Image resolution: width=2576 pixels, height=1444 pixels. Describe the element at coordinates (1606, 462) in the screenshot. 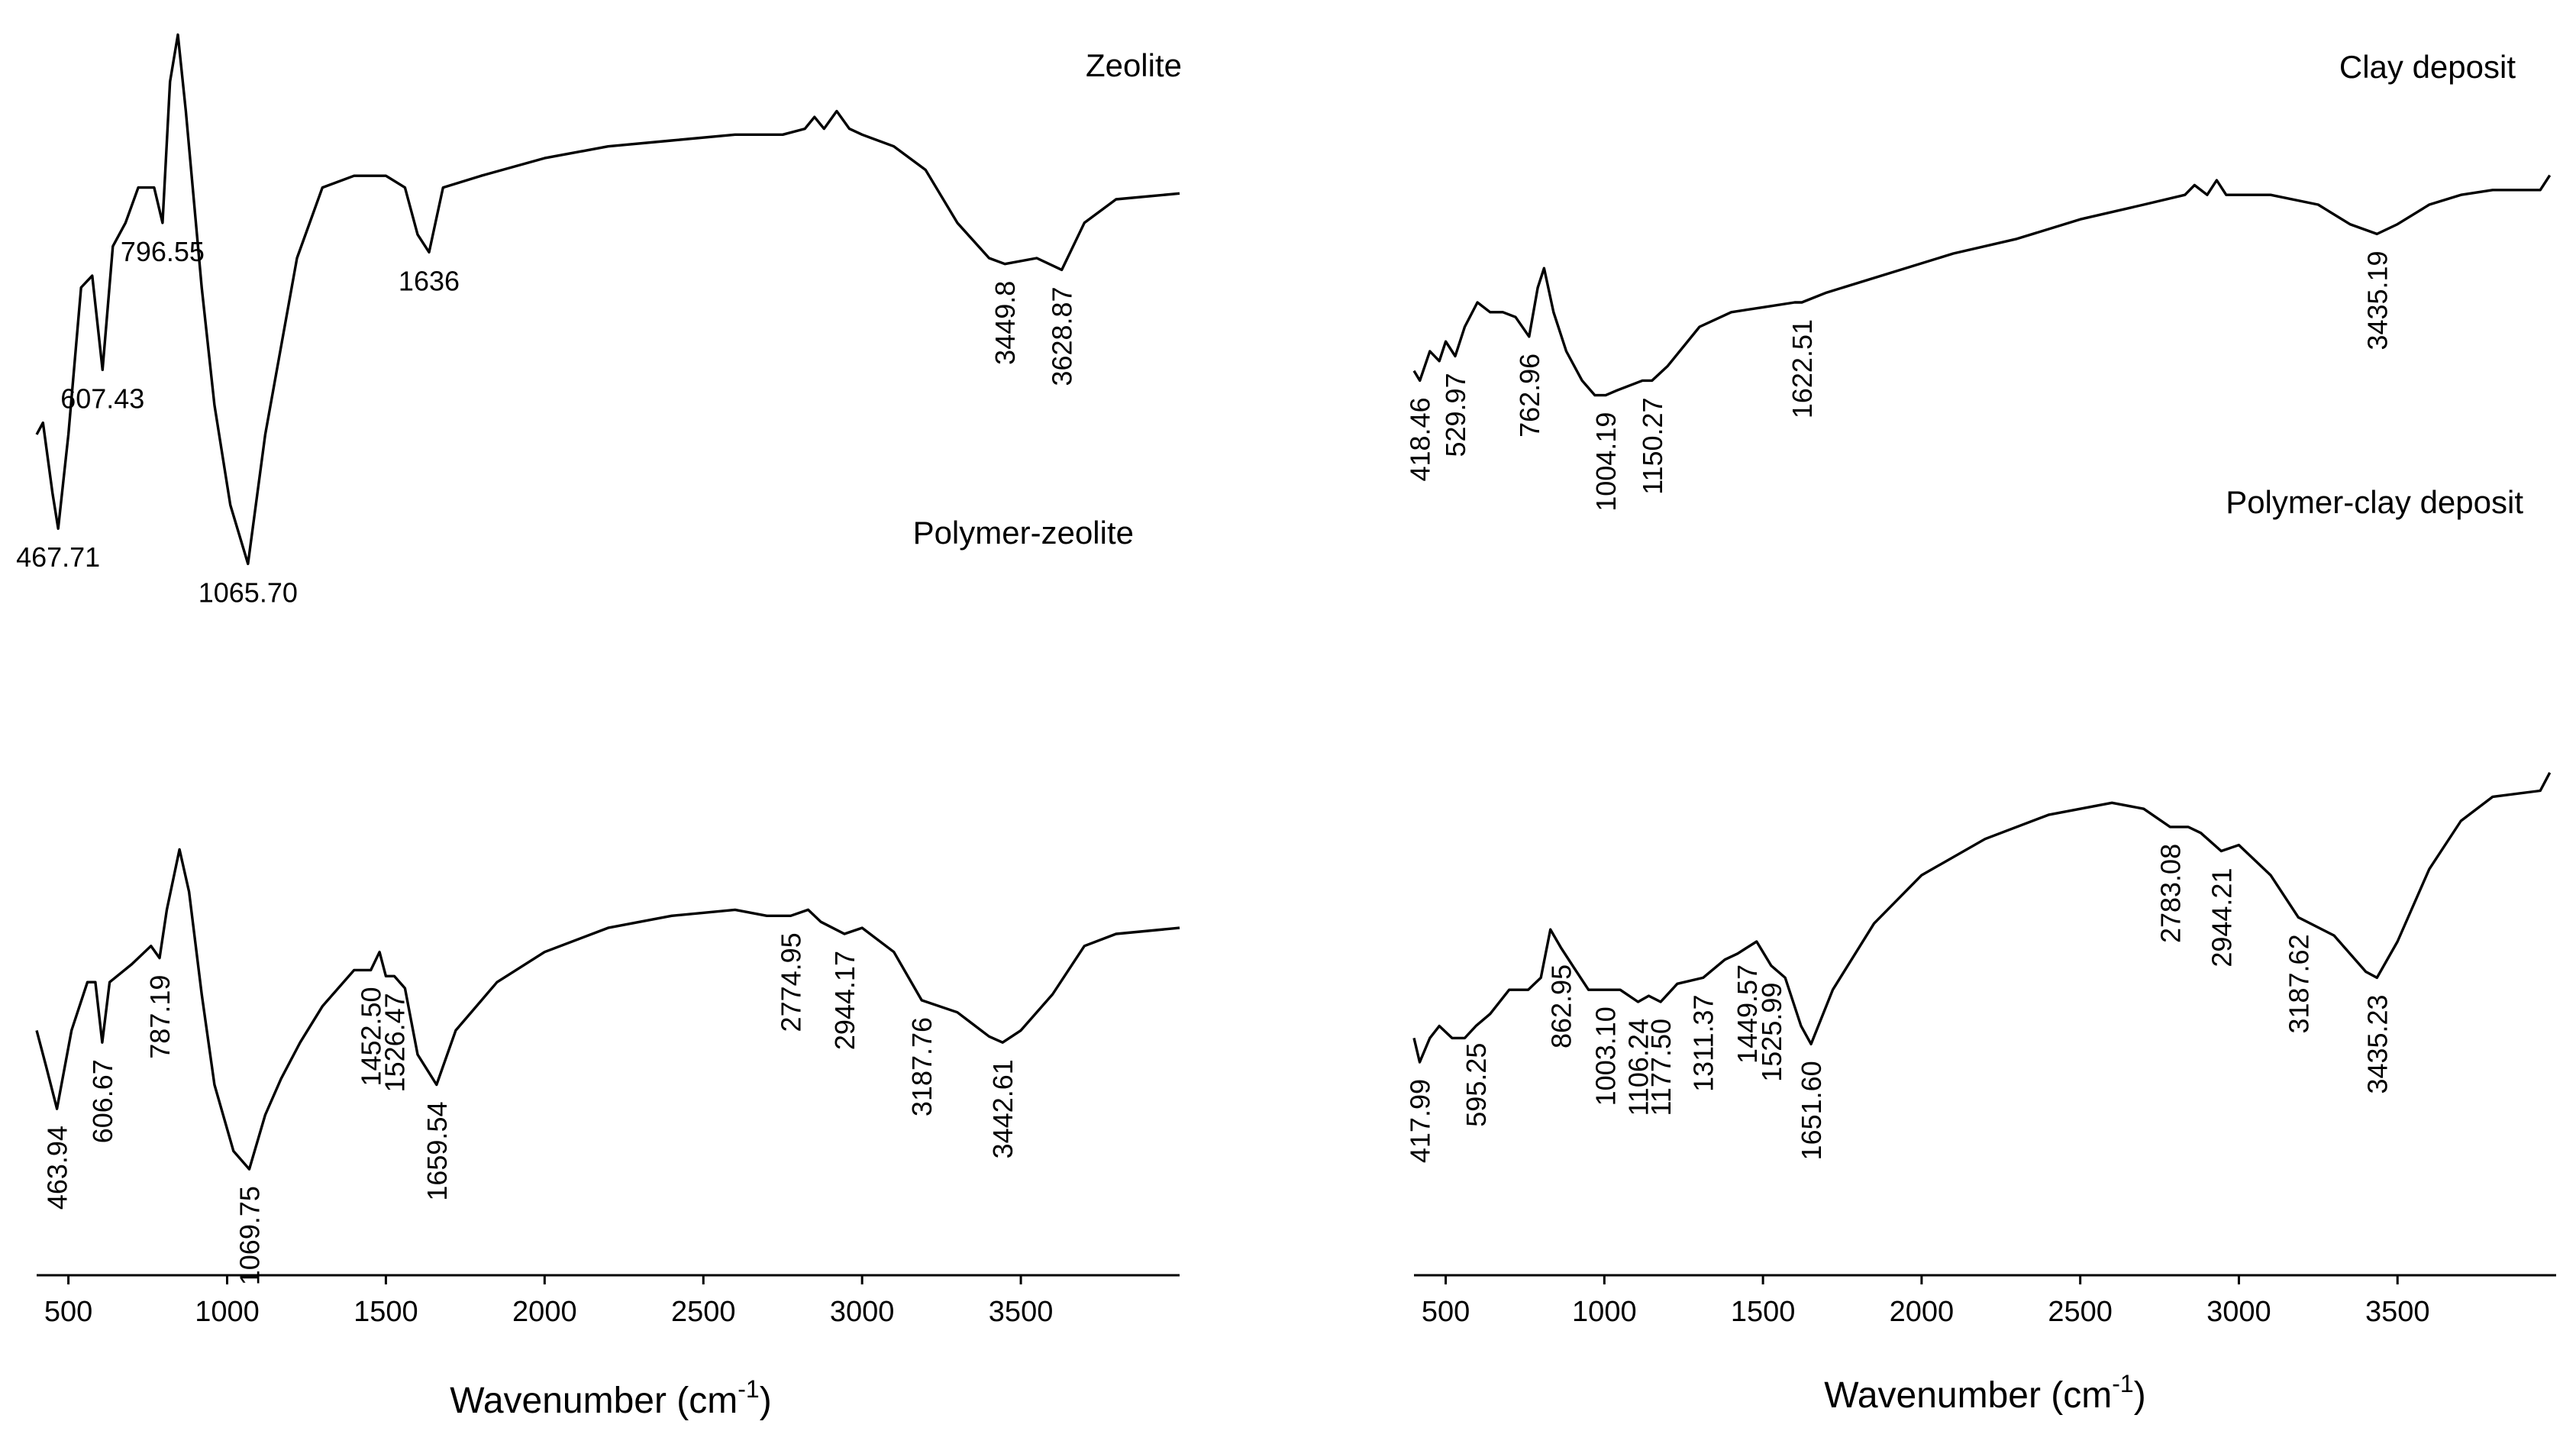

I see `peak-label: 1004.19` at that location.